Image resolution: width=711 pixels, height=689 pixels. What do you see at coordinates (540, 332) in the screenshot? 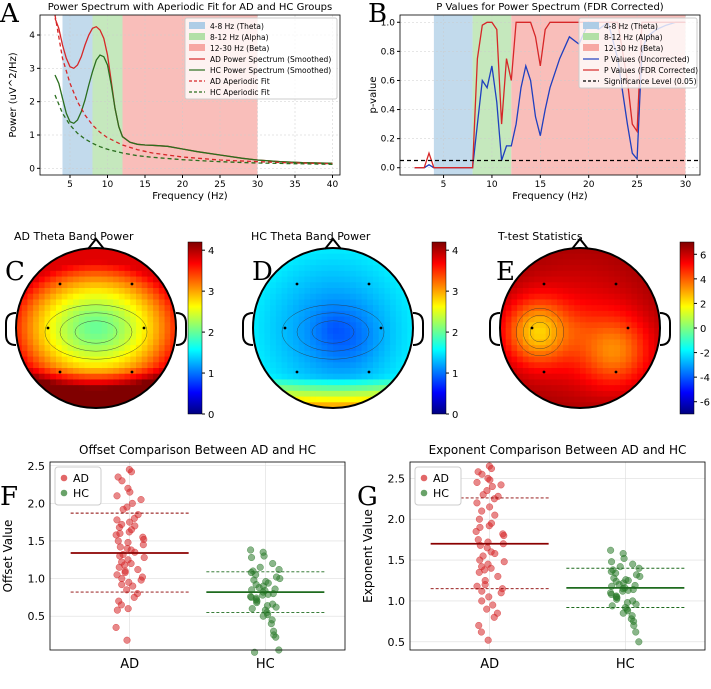
I see `contour` at bounding box center [540, 332].